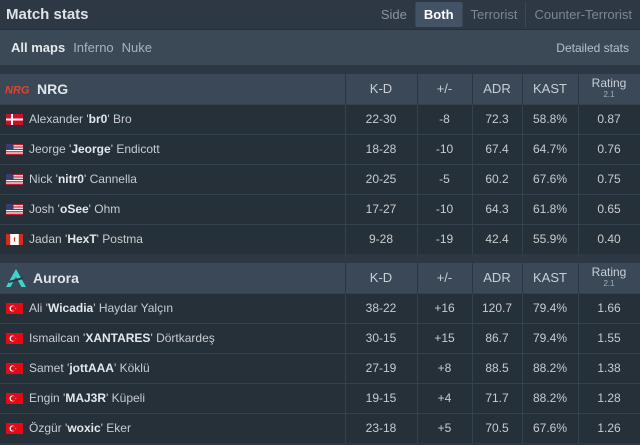 The image size is (640, 445). Describe the element at coordinates (381, 178) in the screenshot. I see `kd-value: 20-25` at that location.